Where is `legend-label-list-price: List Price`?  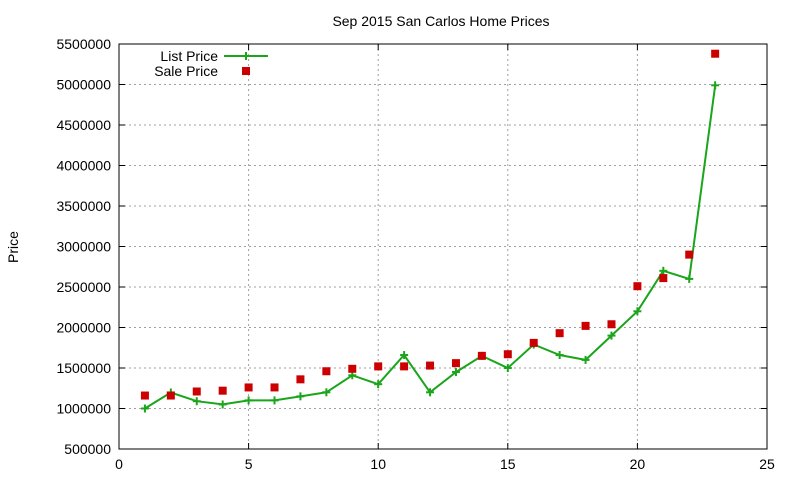 legend-label-list-price: List Price is located at coordinates (189, 56).